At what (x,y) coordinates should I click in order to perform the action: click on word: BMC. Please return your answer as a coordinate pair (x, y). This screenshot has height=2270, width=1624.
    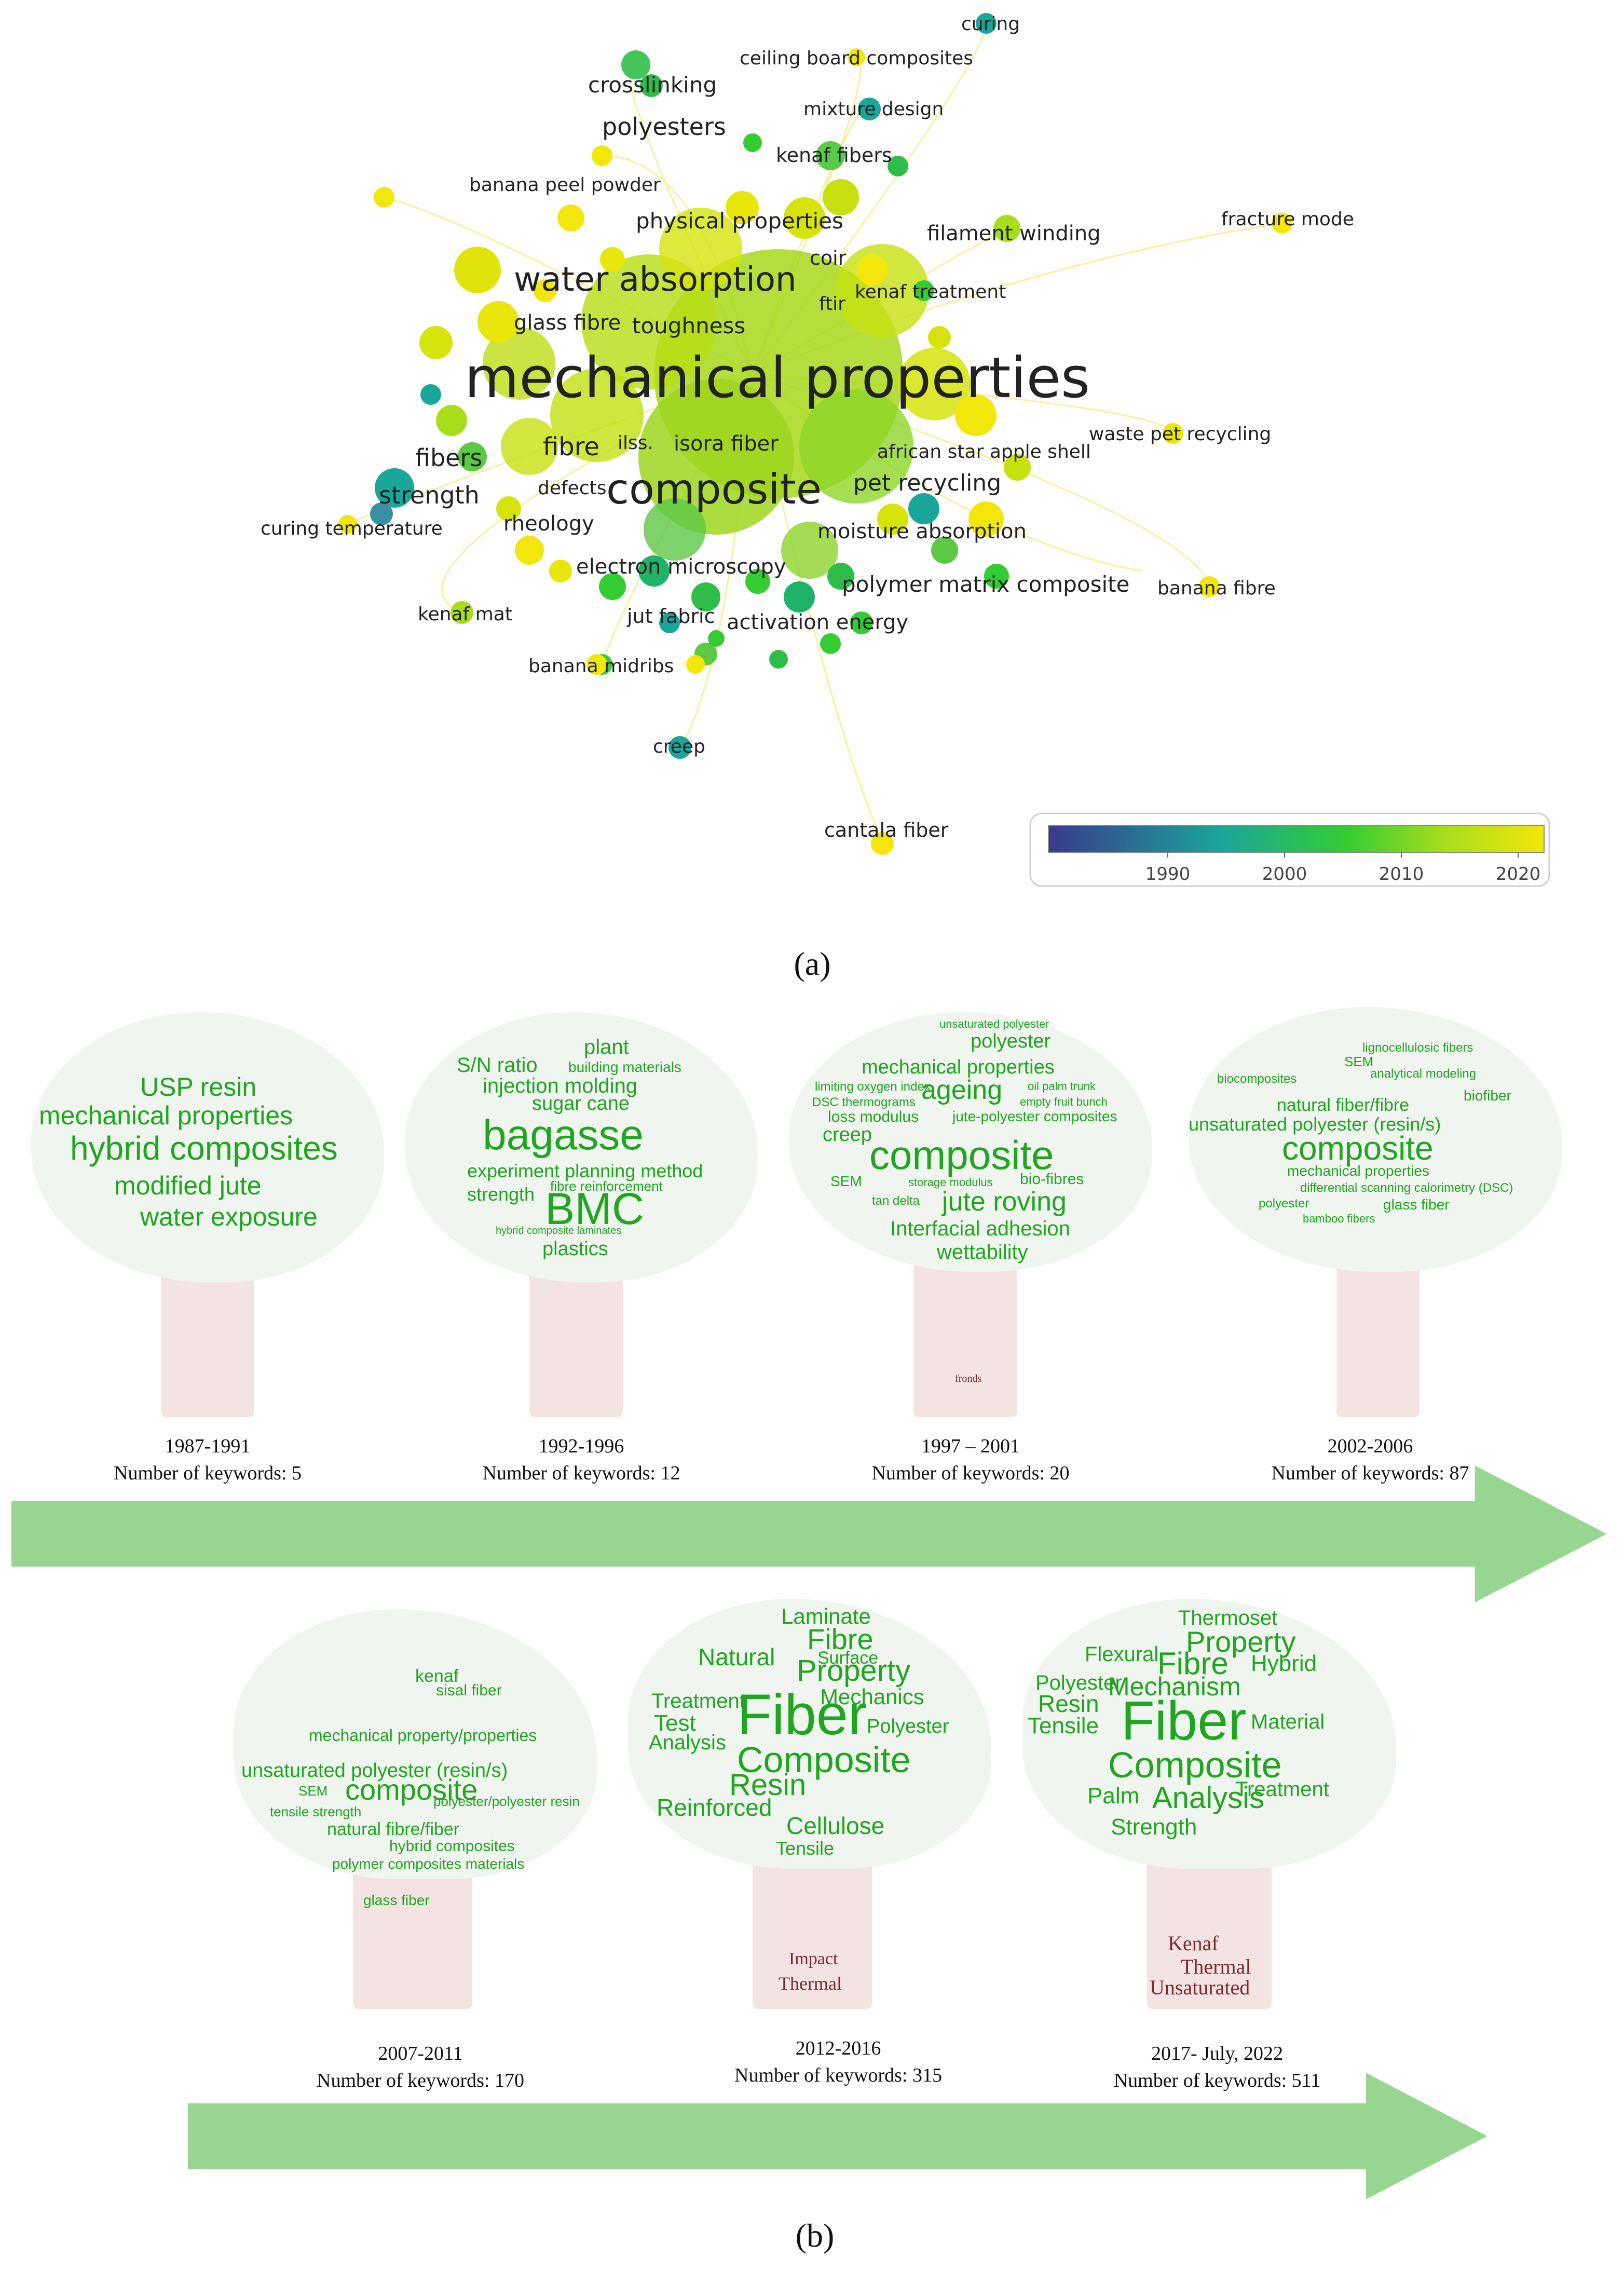
    Looking at the image, I should click on (595, 1209).